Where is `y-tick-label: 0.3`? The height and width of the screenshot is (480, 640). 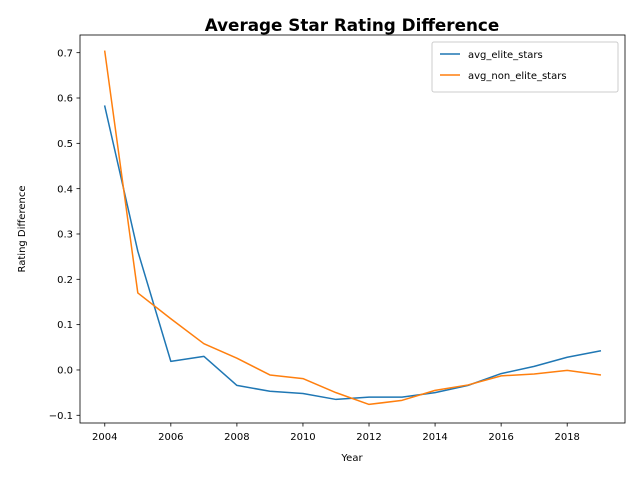 y-tick-label: 0.3 is located at coordinates (65, 235).